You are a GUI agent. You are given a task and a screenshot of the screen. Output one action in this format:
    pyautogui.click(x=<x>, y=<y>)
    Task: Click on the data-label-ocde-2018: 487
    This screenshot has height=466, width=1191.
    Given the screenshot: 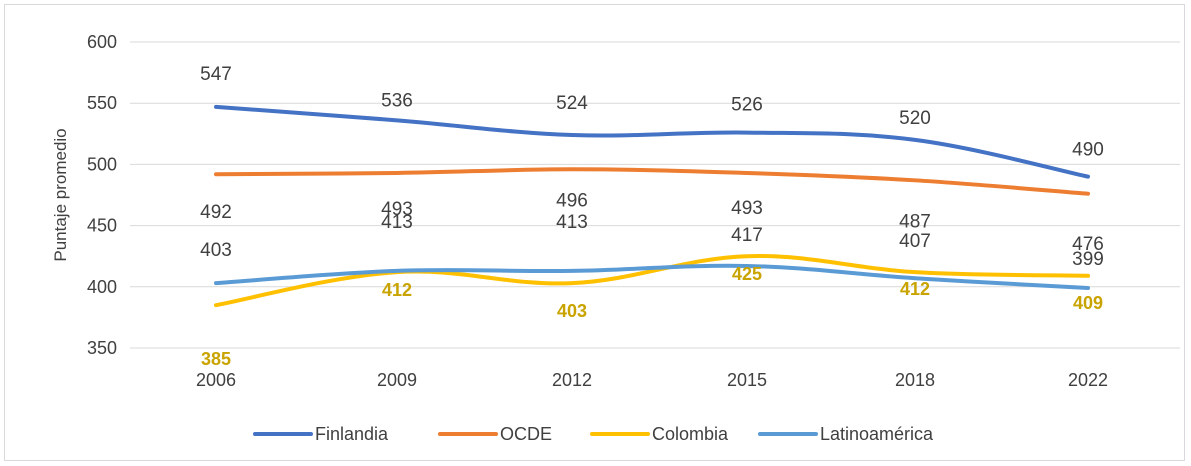 What is the action you would take?
    pyautogui.click(x=915, y=221)
    